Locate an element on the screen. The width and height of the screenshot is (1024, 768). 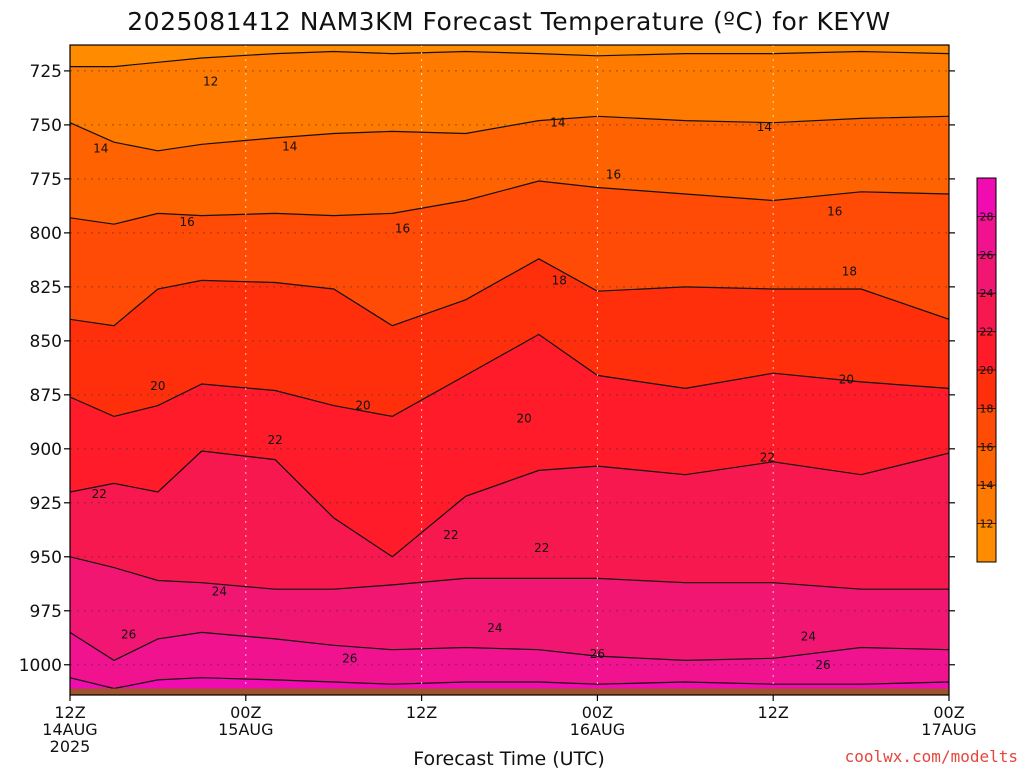
y-tick-label: 975 is located at coordinates (46, 612).